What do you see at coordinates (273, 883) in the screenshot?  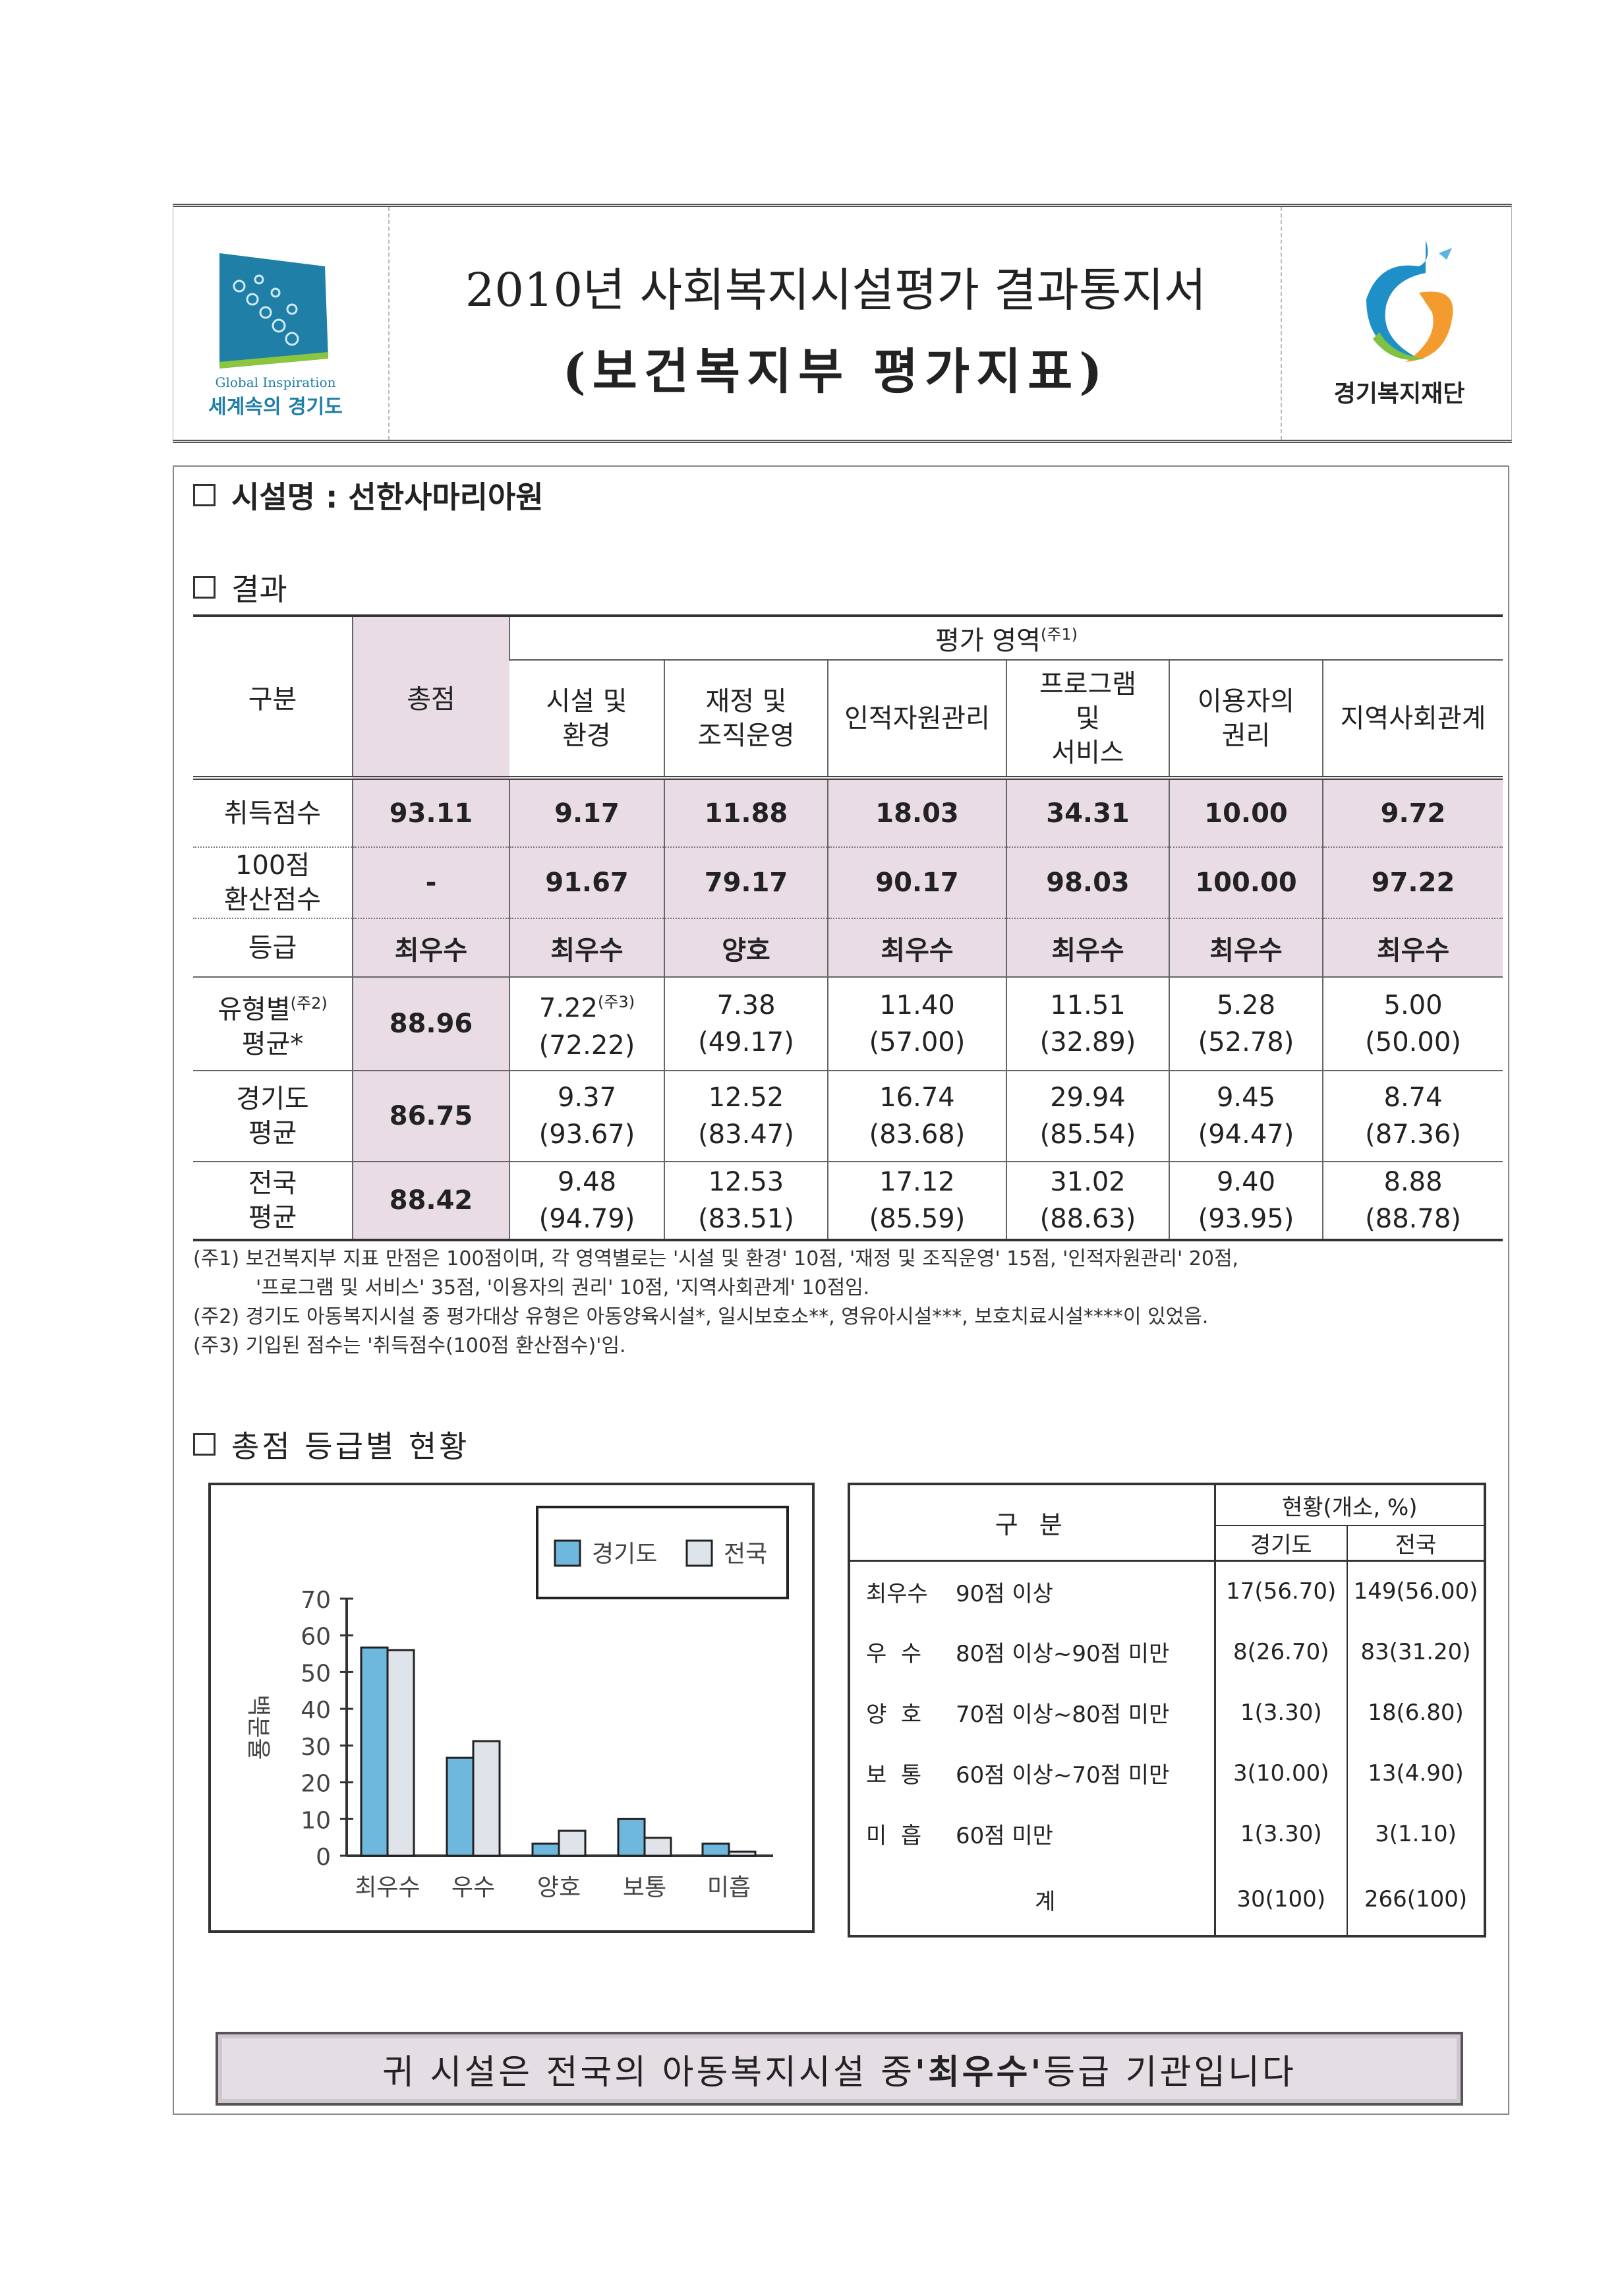 I see `row-label: 100점 환산점수` at bounding box center [273, 883].